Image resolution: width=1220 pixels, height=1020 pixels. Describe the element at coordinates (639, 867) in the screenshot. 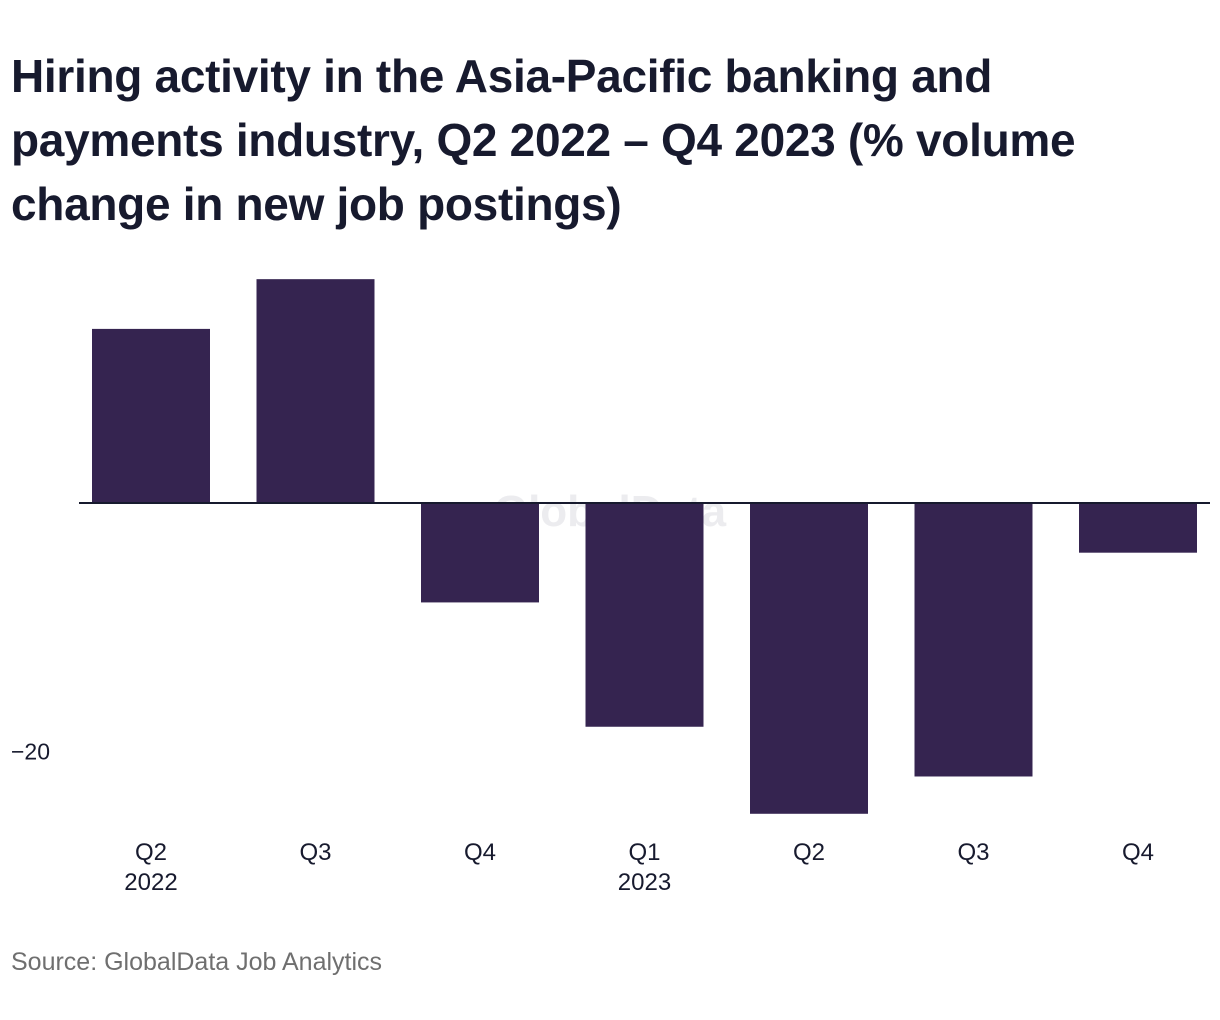

I see `x-axis-ticks: Q2 2022 Q3 Q4 Q1 2023 Q2 Q3 Q4` at that location.